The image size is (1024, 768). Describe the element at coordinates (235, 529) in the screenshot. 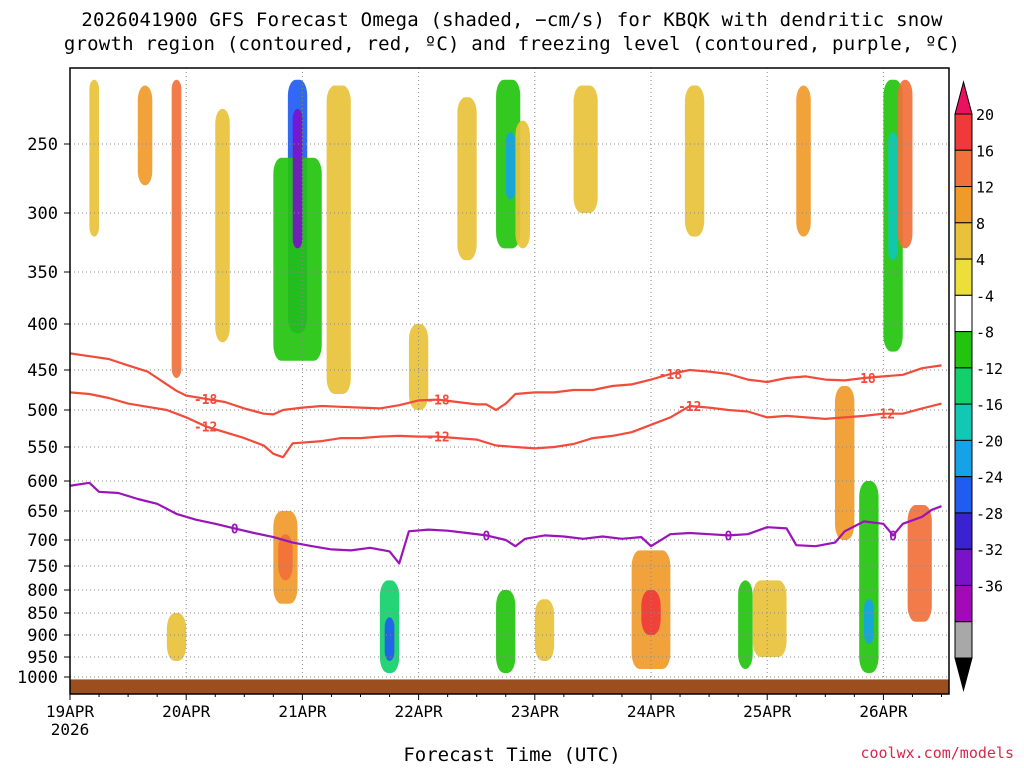

I see `contour-label-freezing_level_0-0: 0` at that location.